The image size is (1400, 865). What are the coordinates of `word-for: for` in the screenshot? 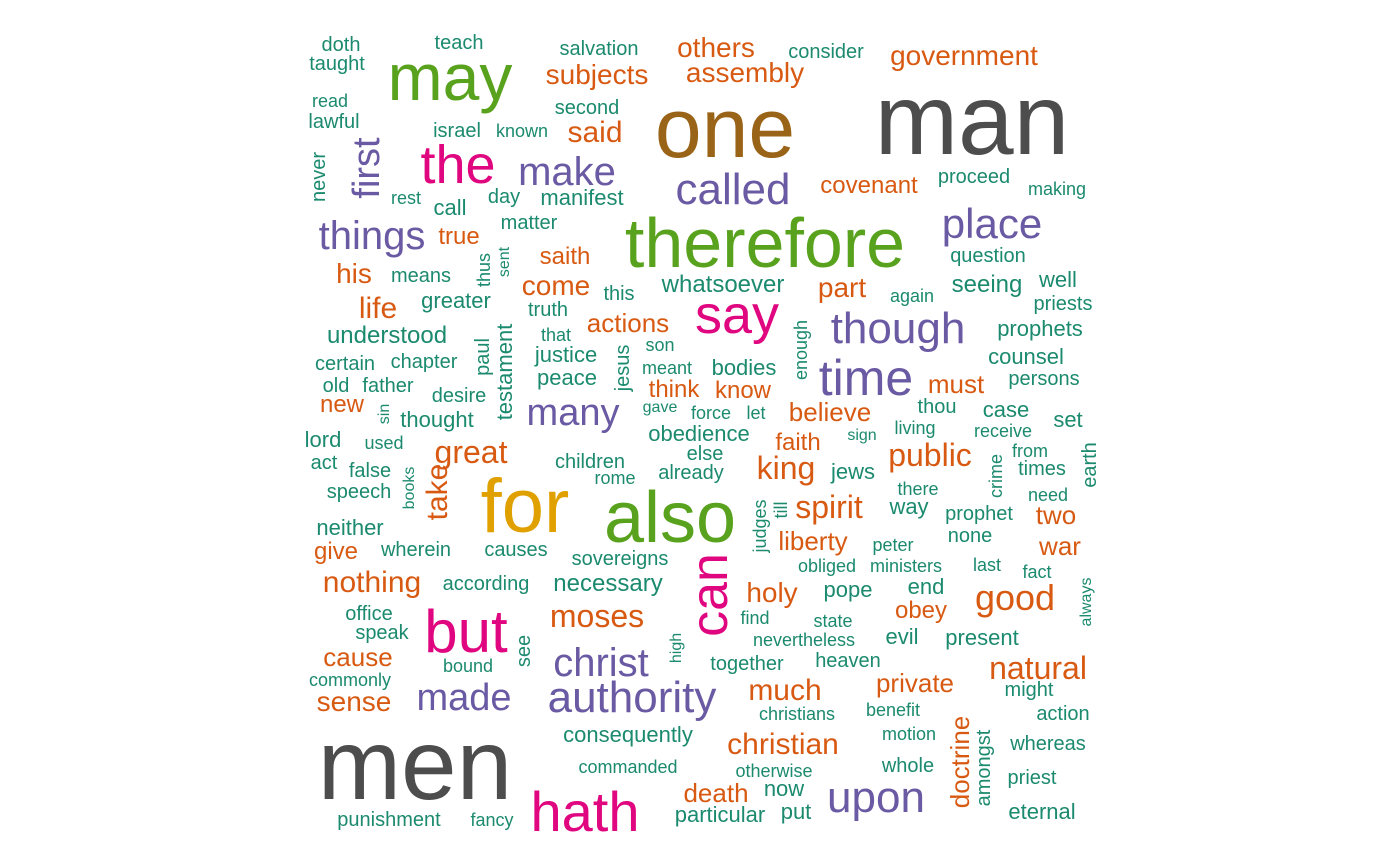 It's located at (525, 506).